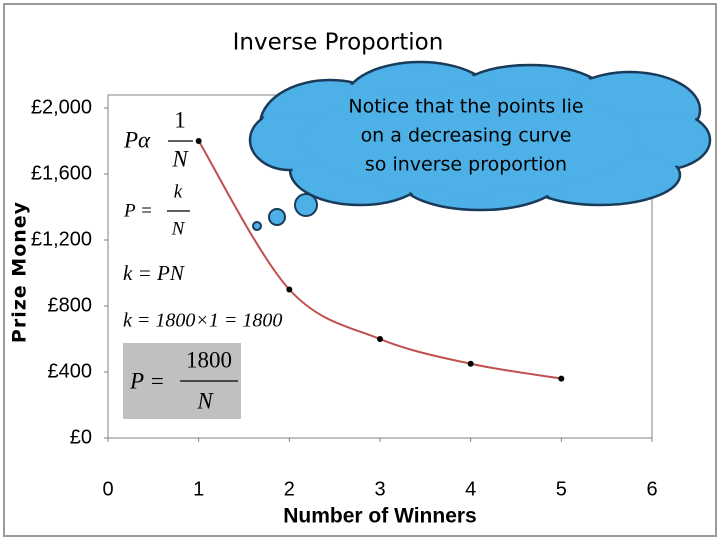 This screenshot has height=544, width=720. What do you see at coordinates (70, 305) in the screenshot?
I see `y-tick-label: £800` at bounding box center [70, 305].